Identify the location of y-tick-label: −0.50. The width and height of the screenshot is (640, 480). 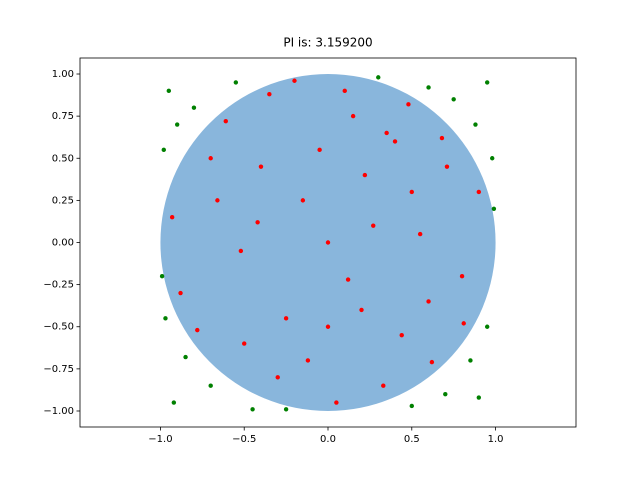
(58, 327).